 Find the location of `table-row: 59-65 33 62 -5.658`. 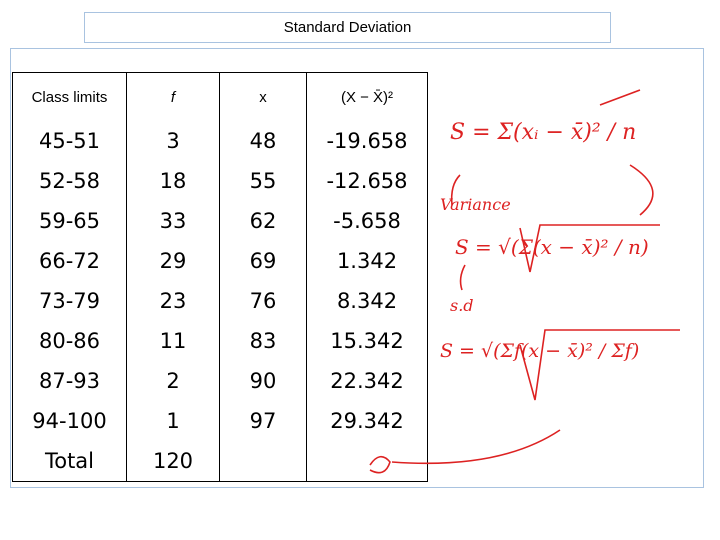

table-row: 59-65 33 62 -5.658 is located at coordinates (220, 221).